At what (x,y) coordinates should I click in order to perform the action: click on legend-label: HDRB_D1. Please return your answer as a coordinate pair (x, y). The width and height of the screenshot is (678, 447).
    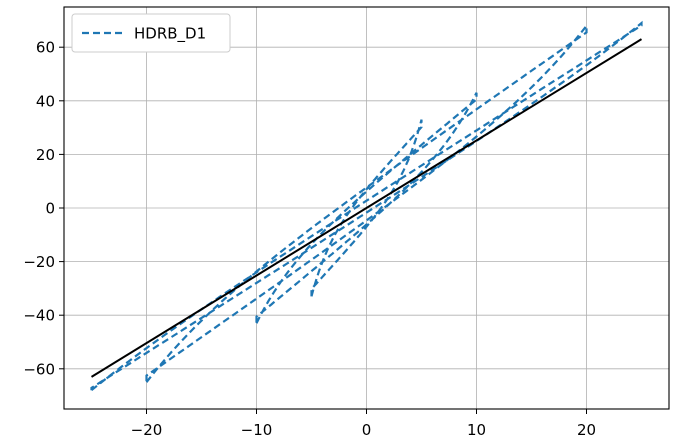
    Looking at the image, I should click on (170, 34).